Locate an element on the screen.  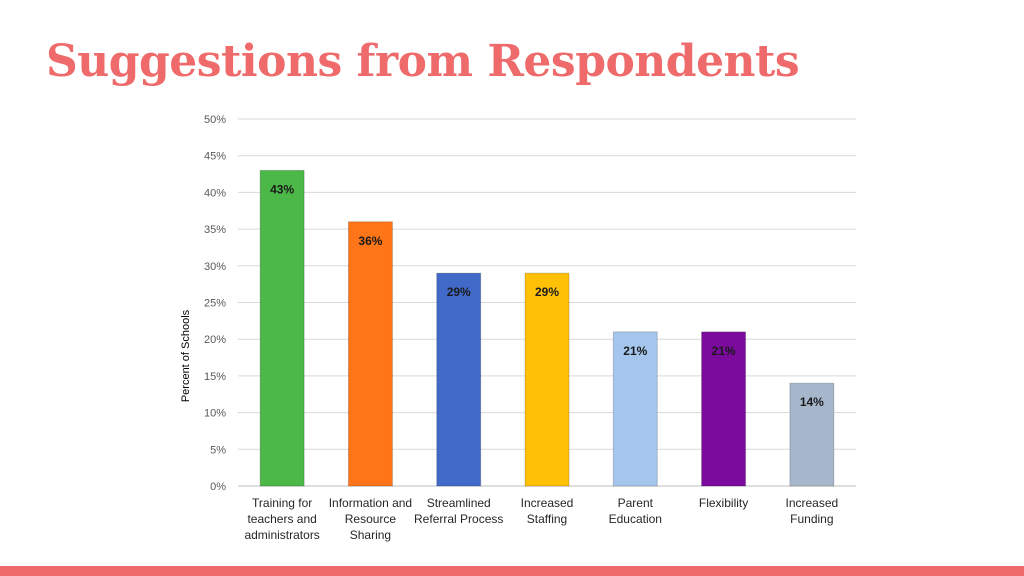
x-tick-label: Referral Process is located at coordinates (458, 519).